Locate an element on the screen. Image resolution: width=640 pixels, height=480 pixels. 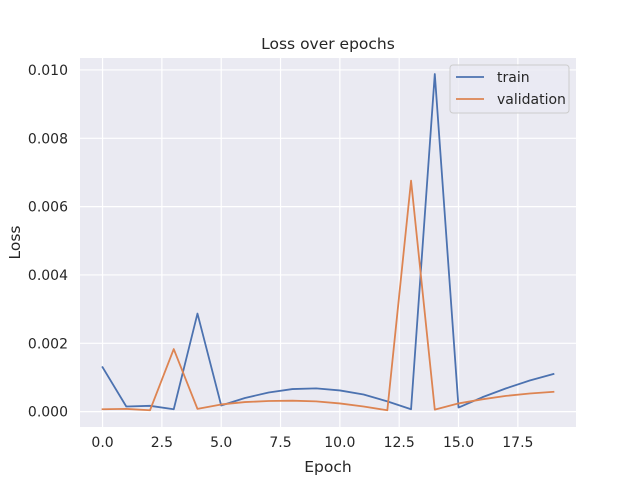
chart-title: Loss over epochs is located at coordinates (328, 44).